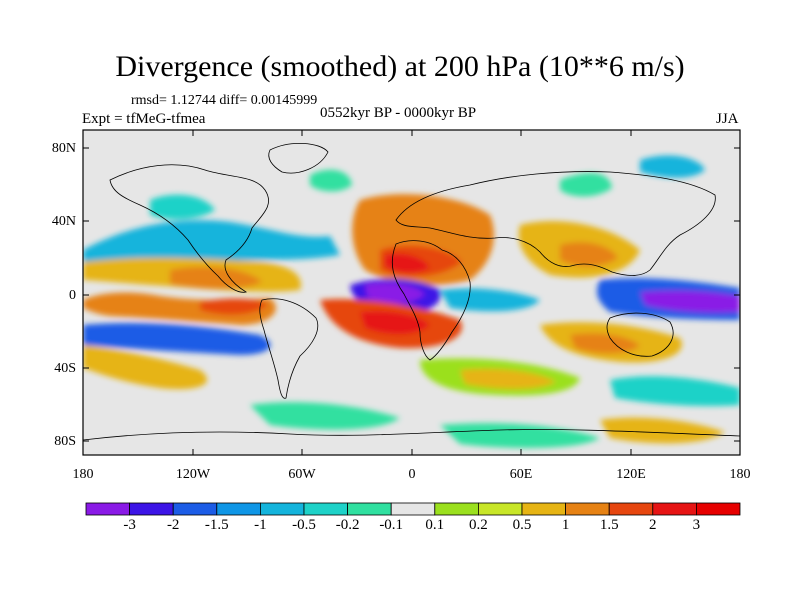 This screenshot has height=600, width=800. Describe the element at coordinates (522, 525) in the screenshot. I see `colorbar-label: 0.5` at that location.